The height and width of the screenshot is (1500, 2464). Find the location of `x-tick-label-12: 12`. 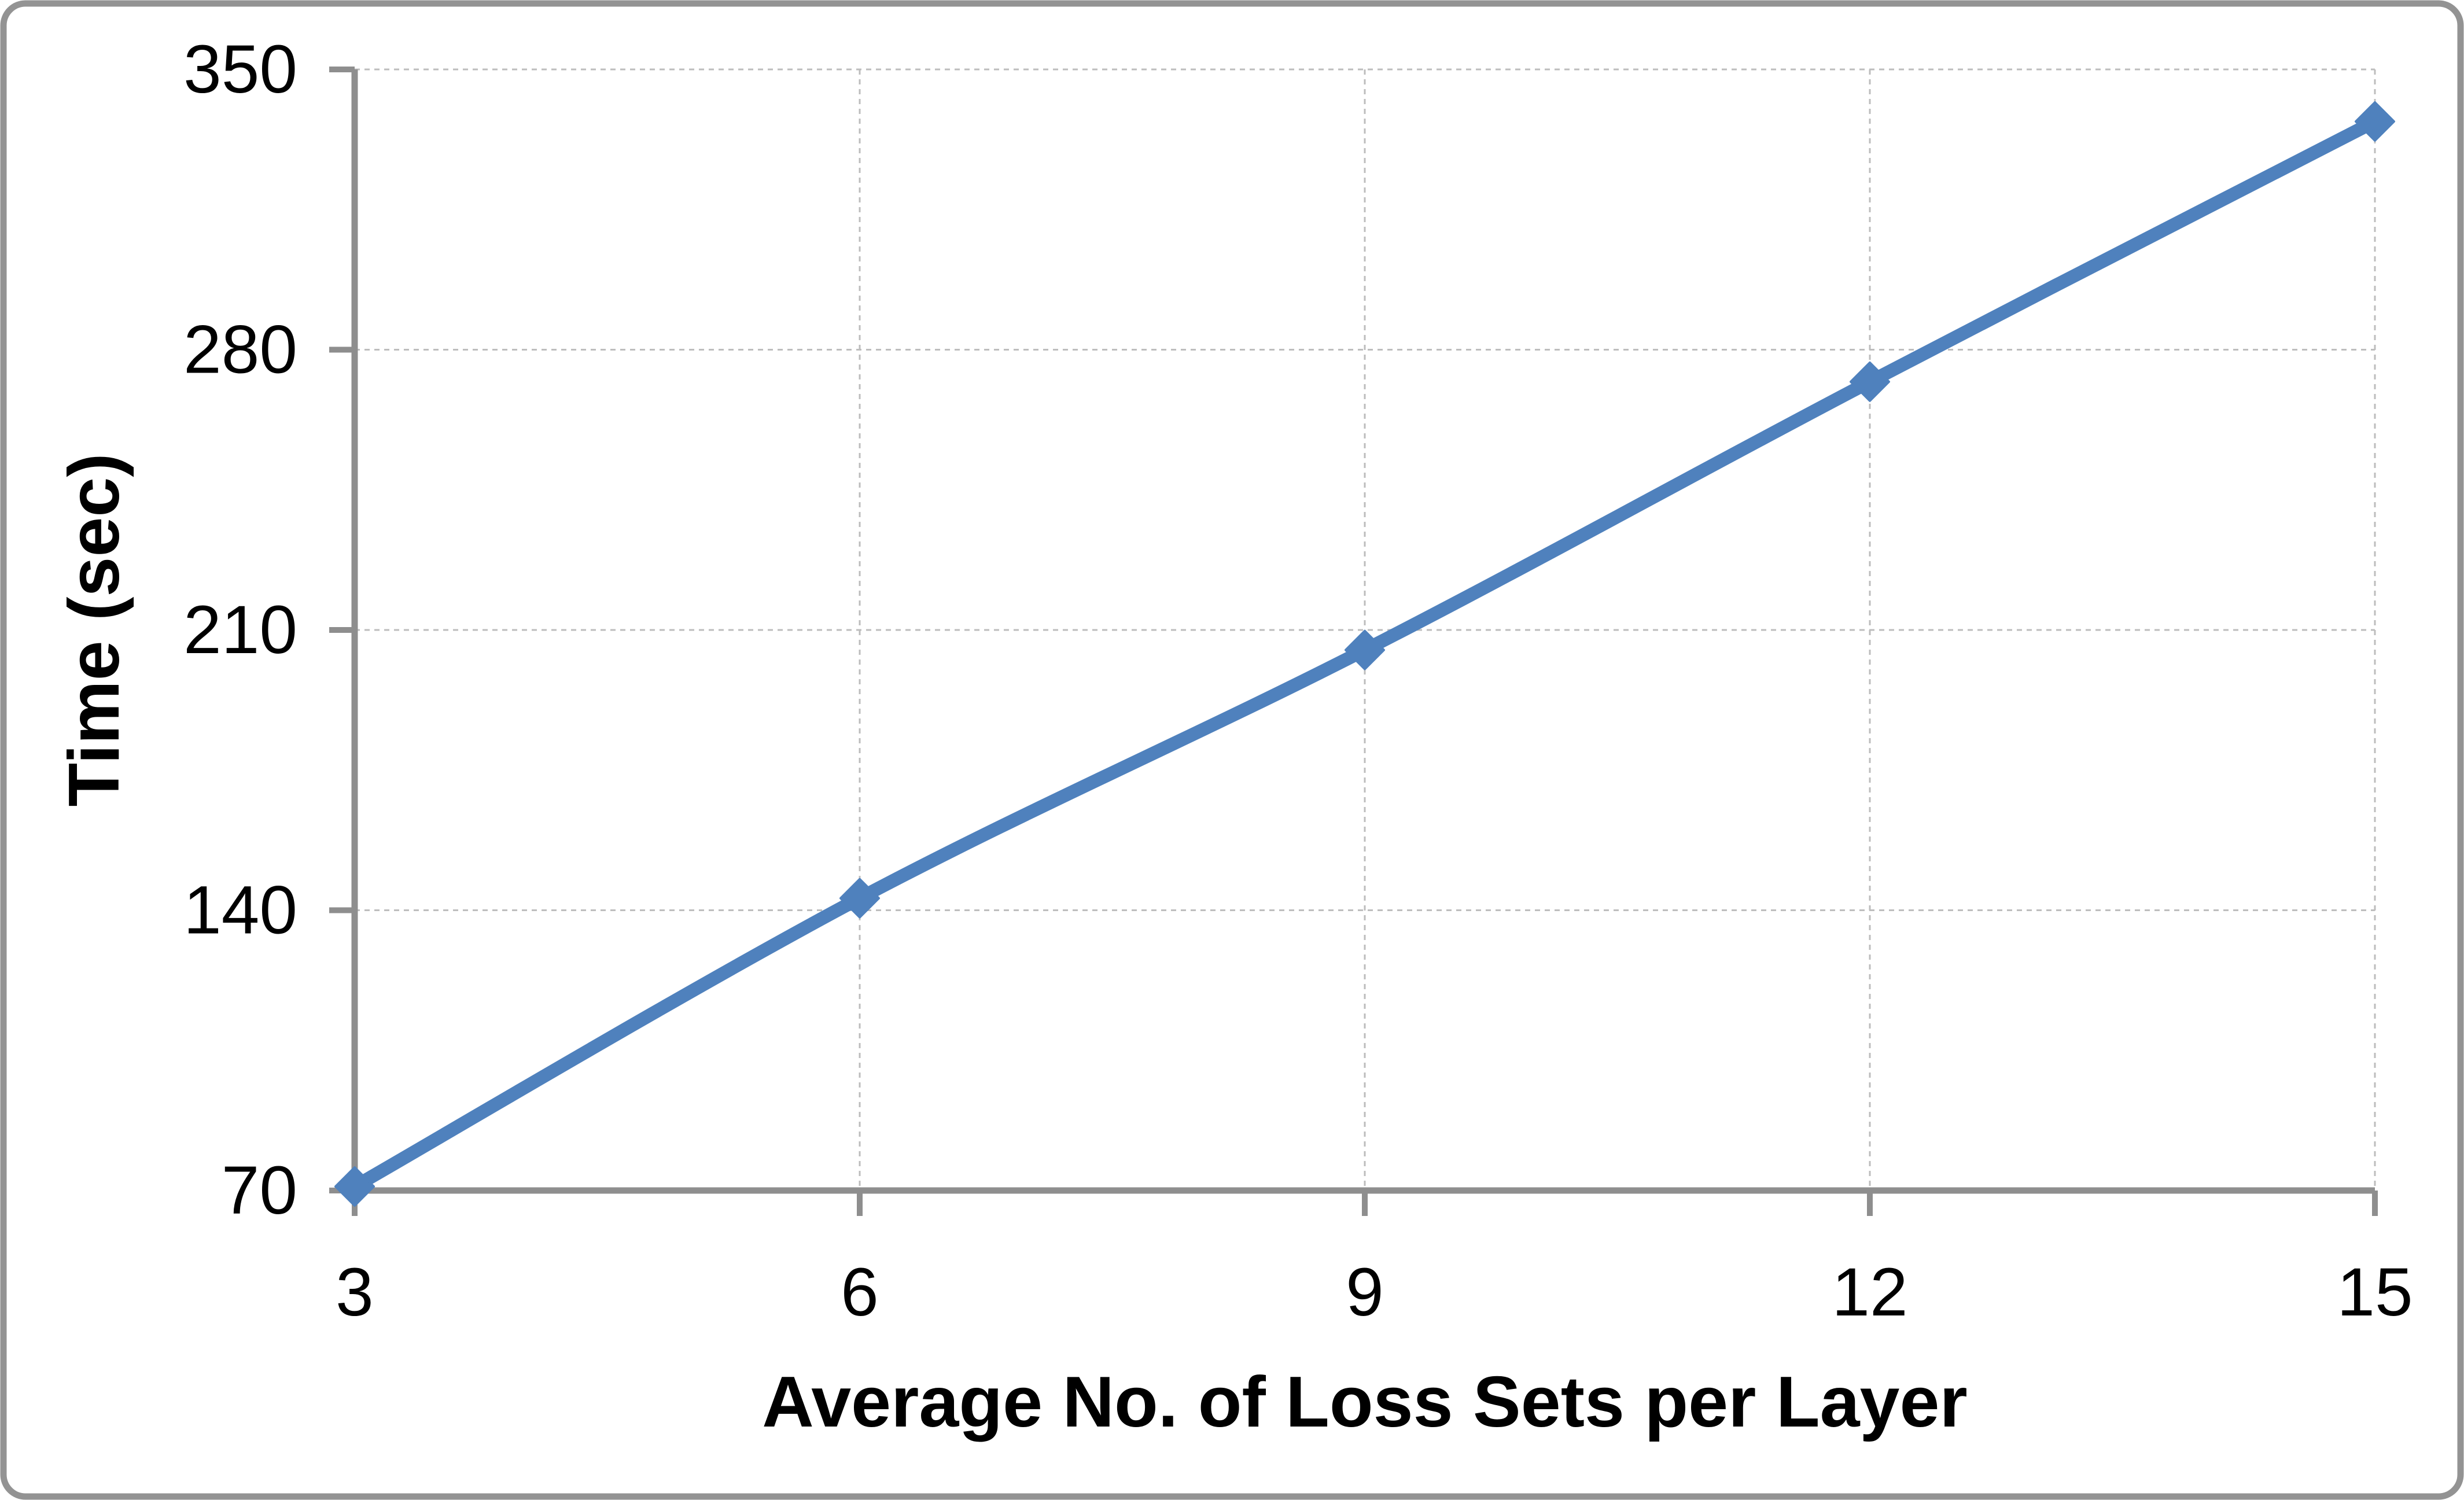

x-tick-label-12: 12 is located at coordinates (1869, 1292).